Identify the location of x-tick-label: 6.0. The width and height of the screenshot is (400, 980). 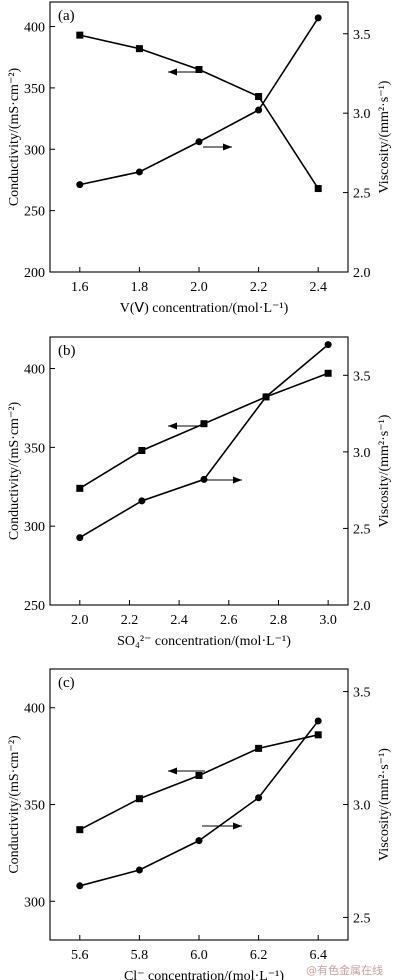
(199, 955).